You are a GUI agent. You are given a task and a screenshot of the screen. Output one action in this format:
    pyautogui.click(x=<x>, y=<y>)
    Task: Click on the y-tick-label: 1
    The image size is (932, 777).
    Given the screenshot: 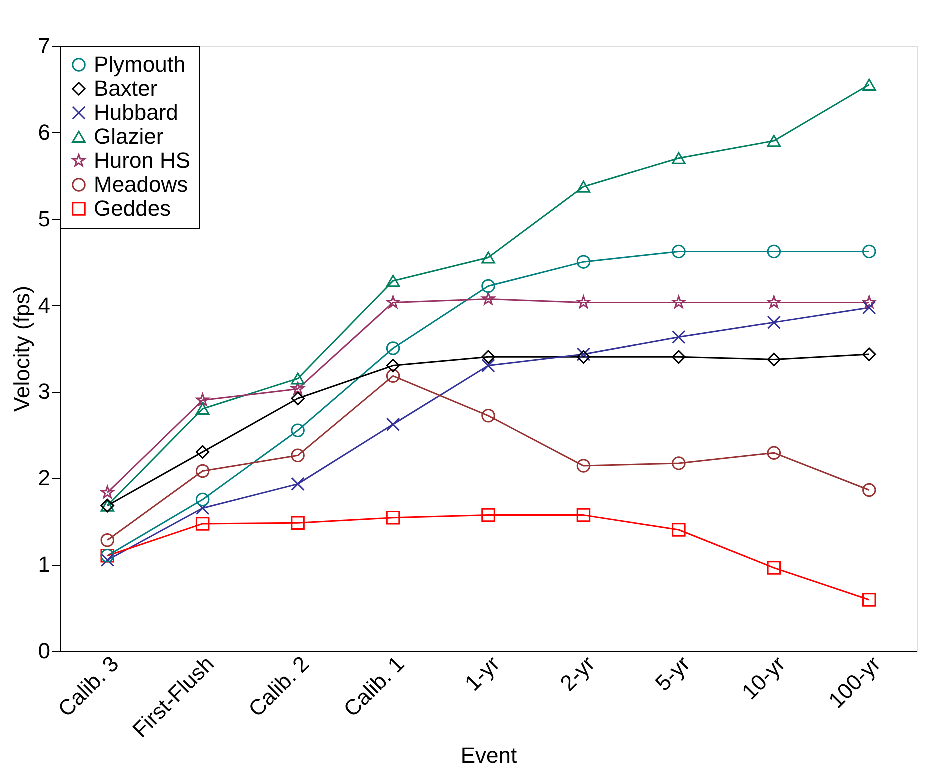 What is the action you would take?
    pyautogui.click(x=44, y=565)
    